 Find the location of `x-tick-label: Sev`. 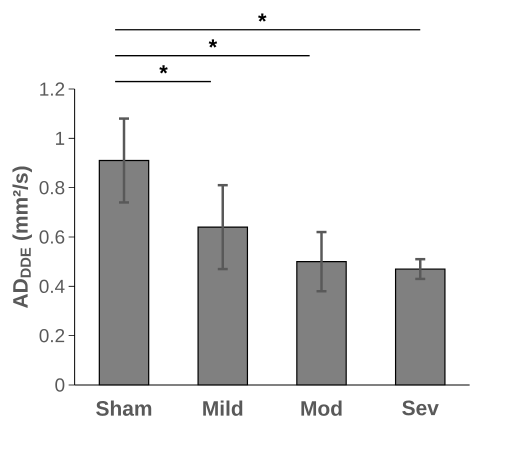

x-tick-label: Sev is located at coordinates (420, 408).